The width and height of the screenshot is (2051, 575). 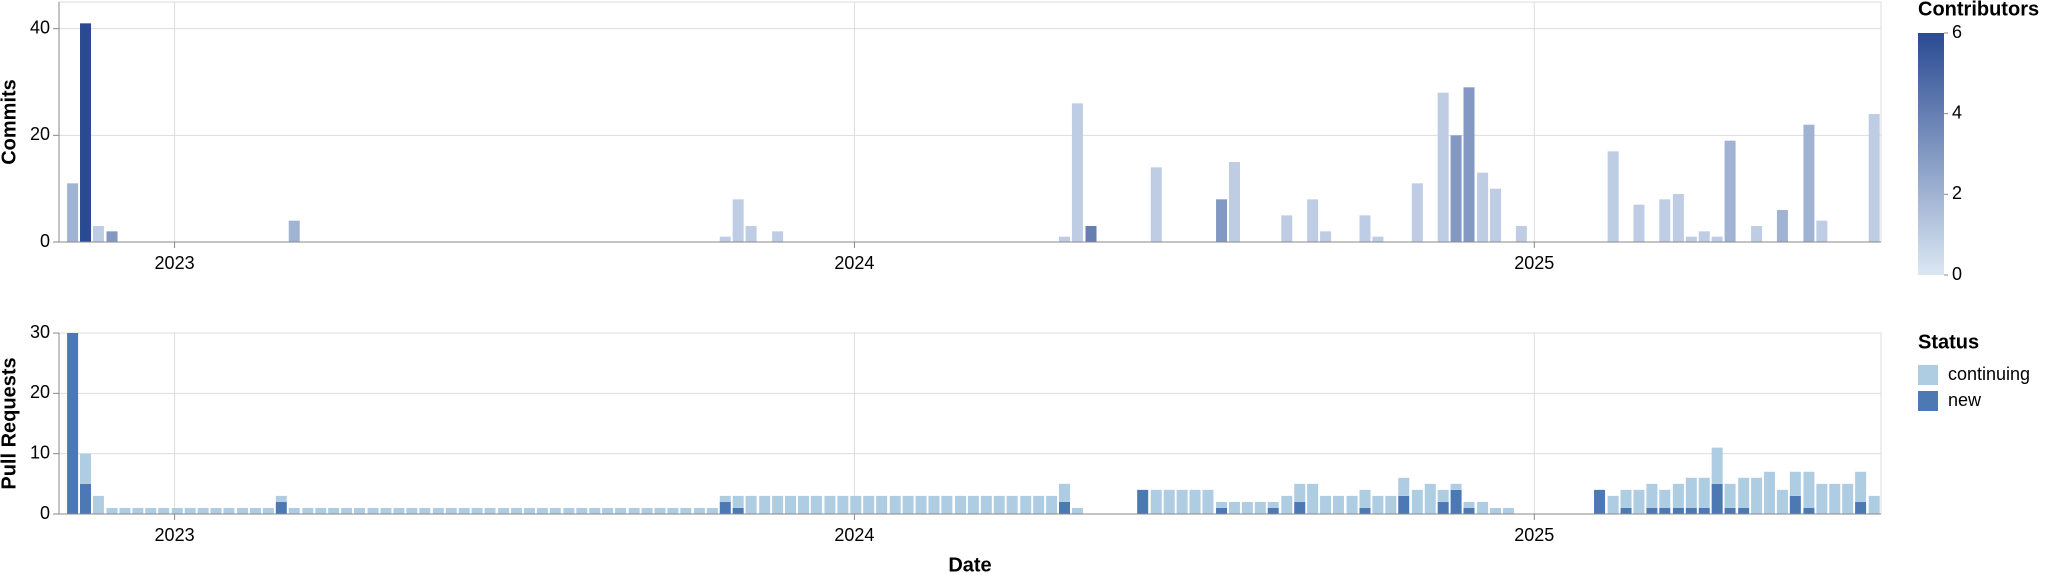 I want to click on legend-label: new, so click(x=1965, y=400).